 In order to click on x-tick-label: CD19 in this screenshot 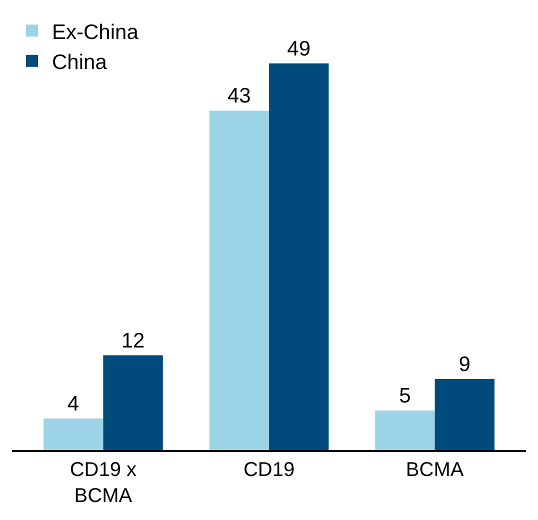, I will do `click(269, 469)`.